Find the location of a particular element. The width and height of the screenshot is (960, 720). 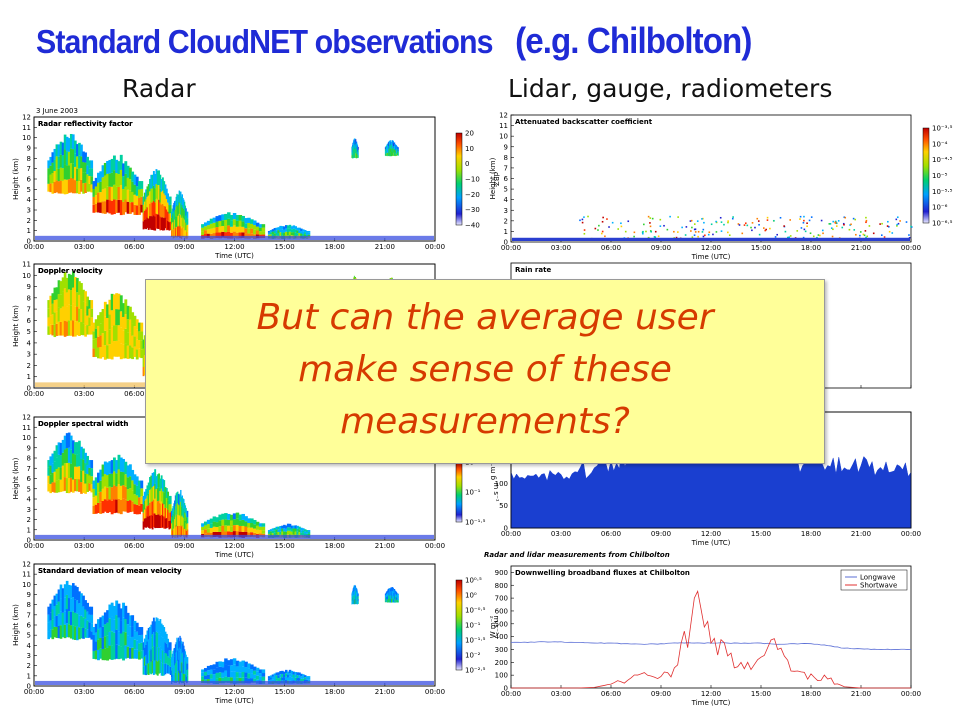

colorbar-tick-label: 10⁻¹ is located at coordinates (473, 493).